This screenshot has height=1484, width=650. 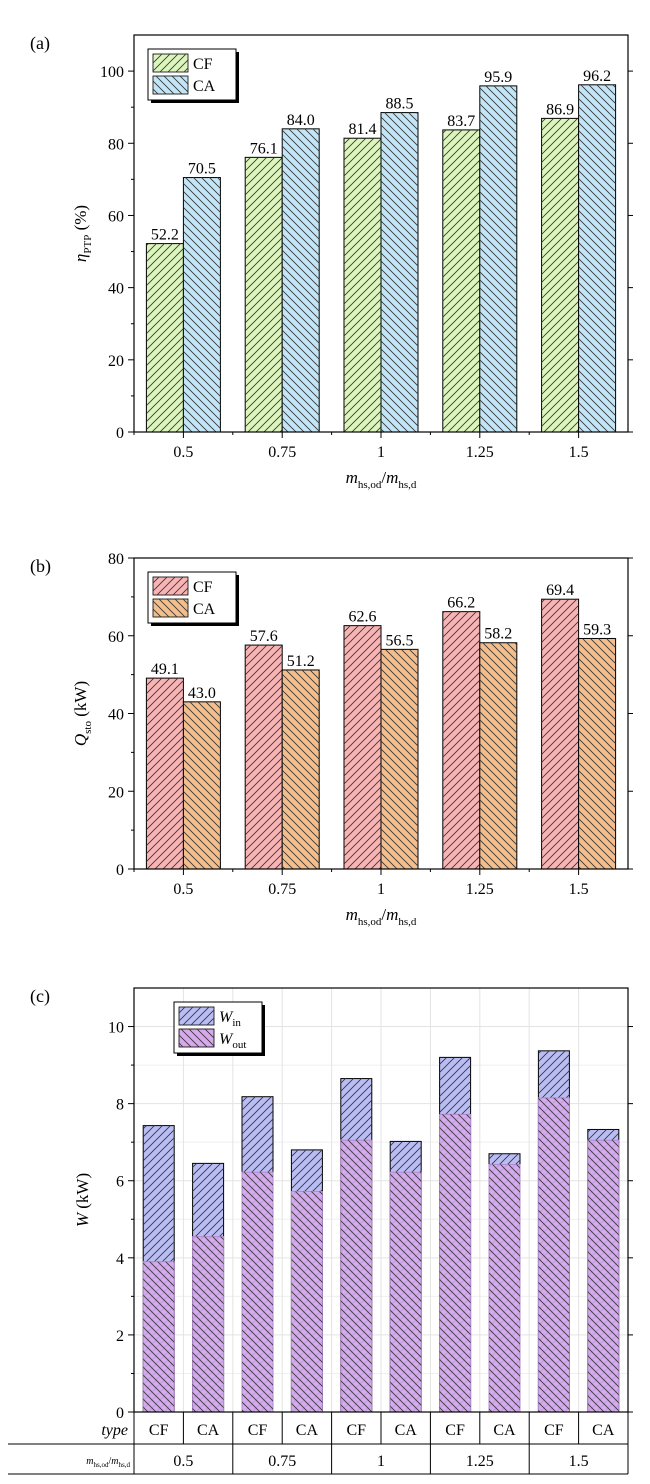 I want to click on panel-c-group-cell: 0.75, so click(x=282, y=1461).